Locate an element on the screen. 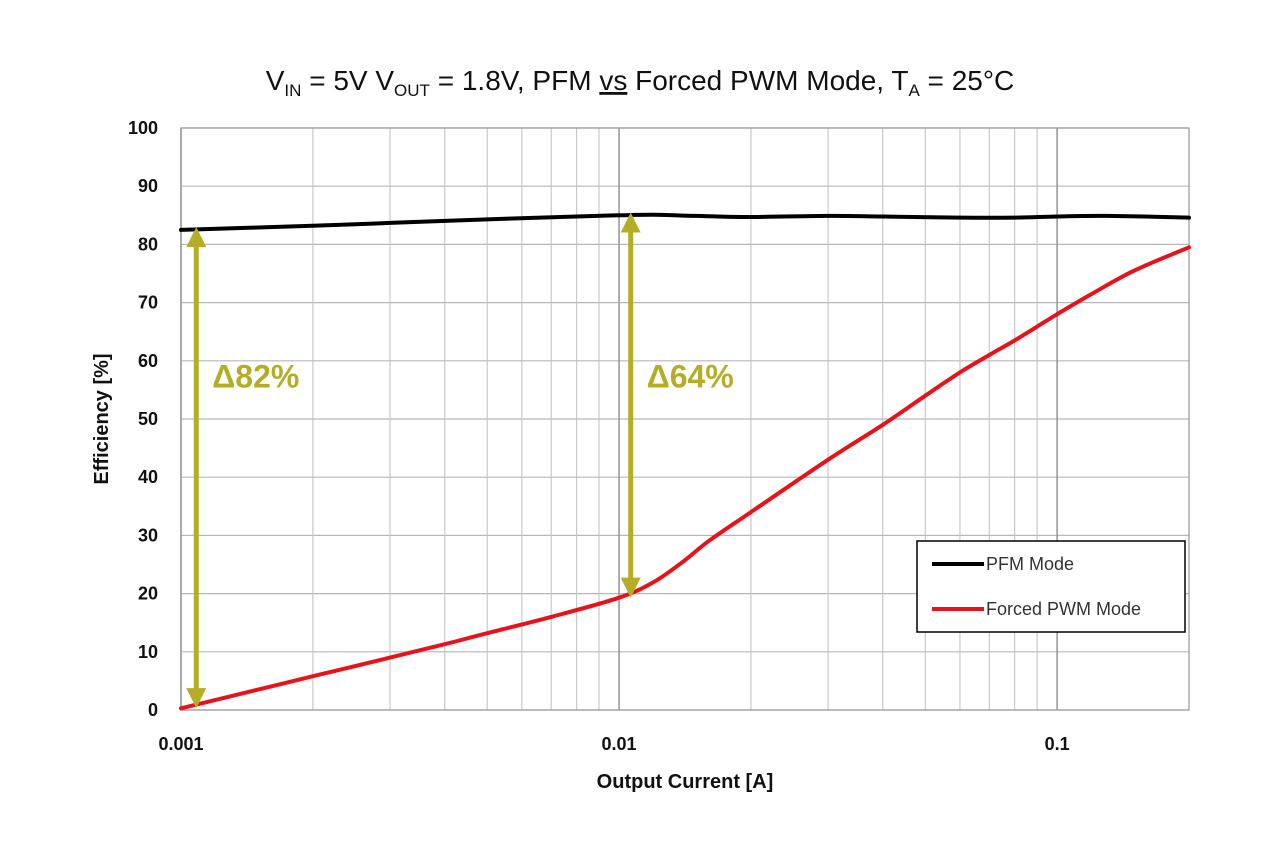 This screenshot has width=1280, height=842. y-tick-label: 60 is located at coordinates (148, 361).